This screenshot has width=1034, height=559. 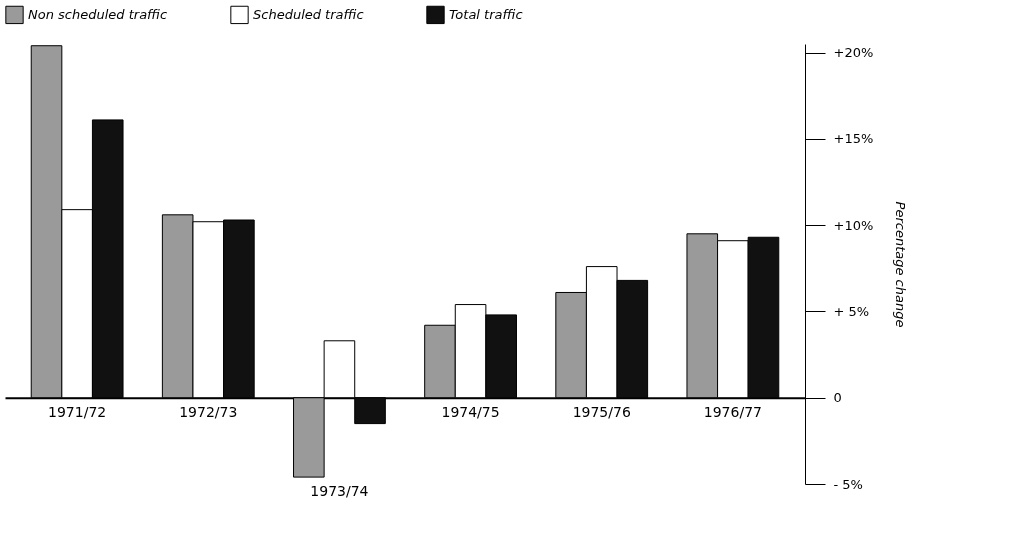 I want to click on x-tick-label: 1976/77, so click(x=732, y=411).